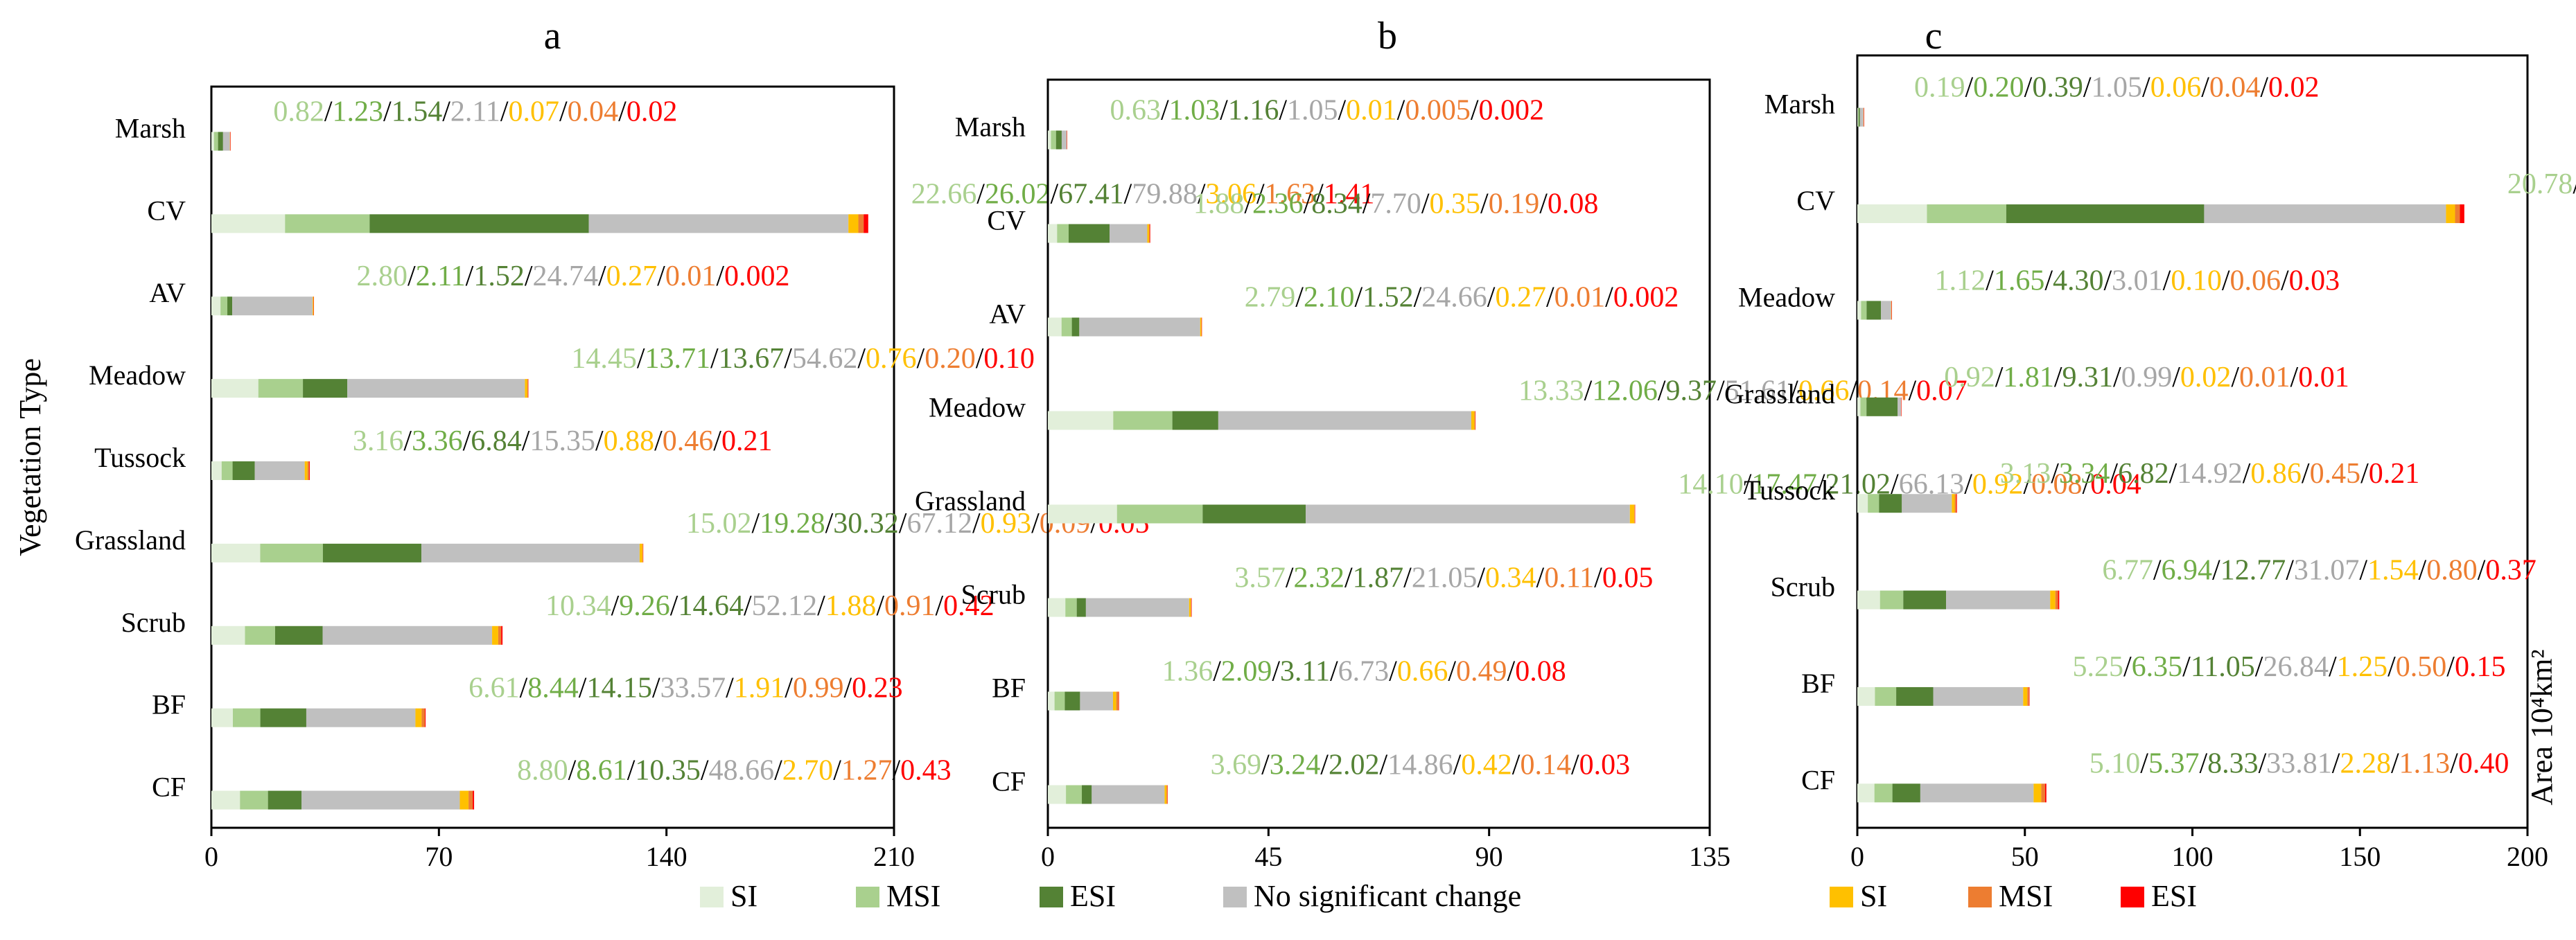 The width and height of the screenshot is (2576, 940). I want to click on data-label-green-msi: 9.26, so click(644, 606).